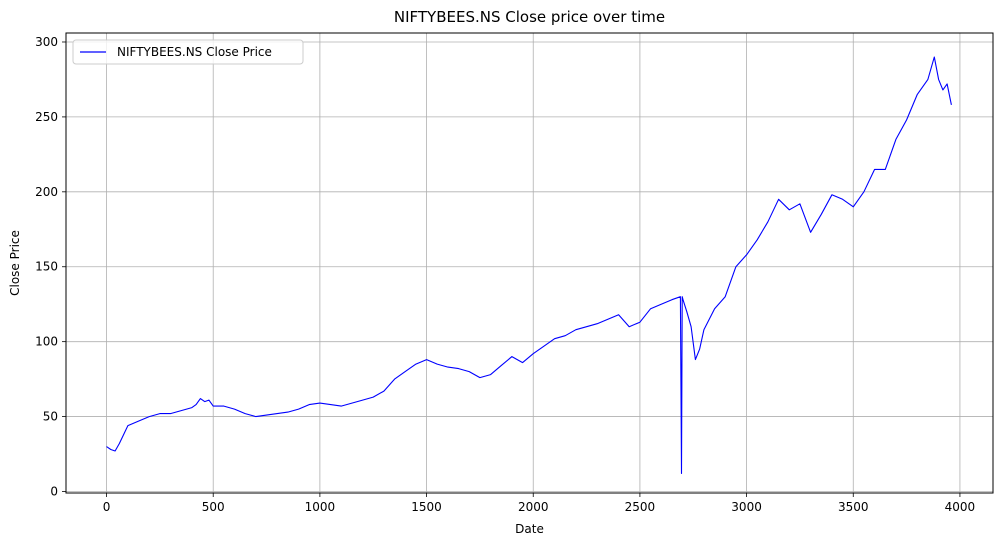 The height and width of the screenshot is (547, 1005). I want to click on y-tick-label: 0, so click(54, 492).